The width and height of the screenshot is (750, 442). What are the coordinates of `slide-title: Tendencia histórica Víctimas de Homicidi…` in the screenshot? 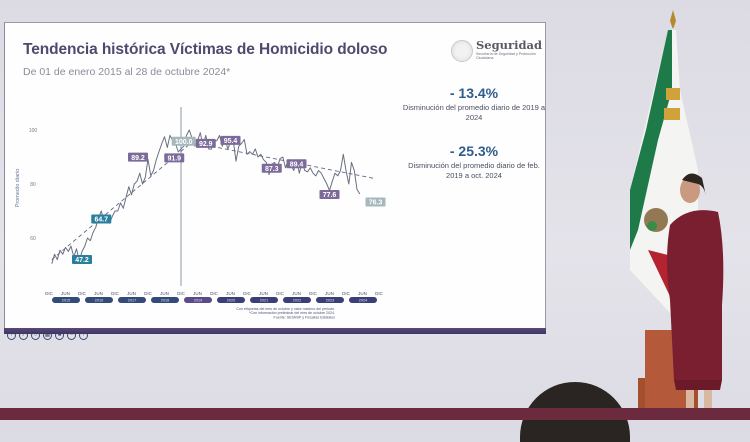 It's located at (205, 49).